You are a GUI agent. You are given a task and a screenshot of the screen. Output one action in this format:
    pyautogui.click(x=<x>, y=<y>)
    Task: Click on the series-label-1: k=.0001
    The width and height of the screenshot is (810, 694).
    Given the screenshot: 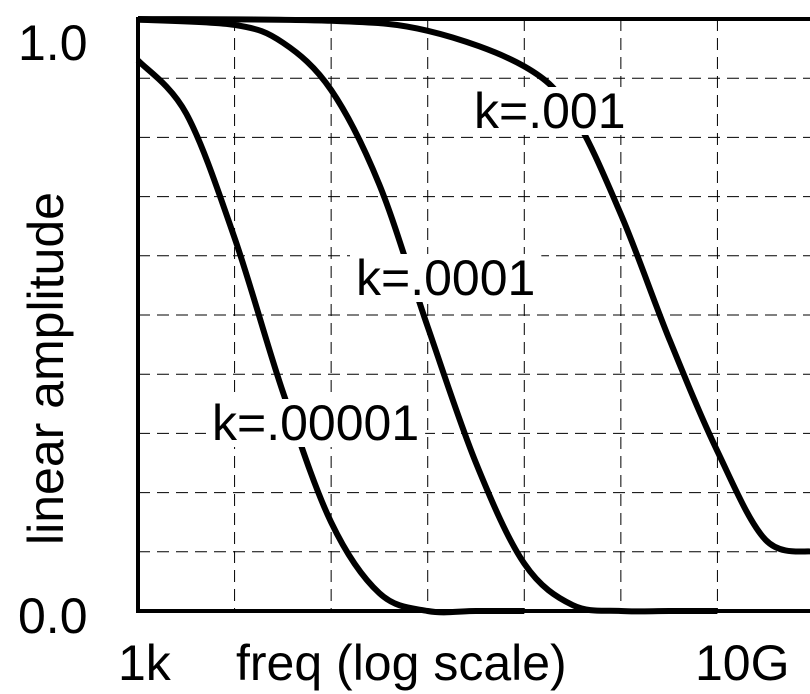 What is the action you would take?
    pyautogui.click(x=446, y=278)
    